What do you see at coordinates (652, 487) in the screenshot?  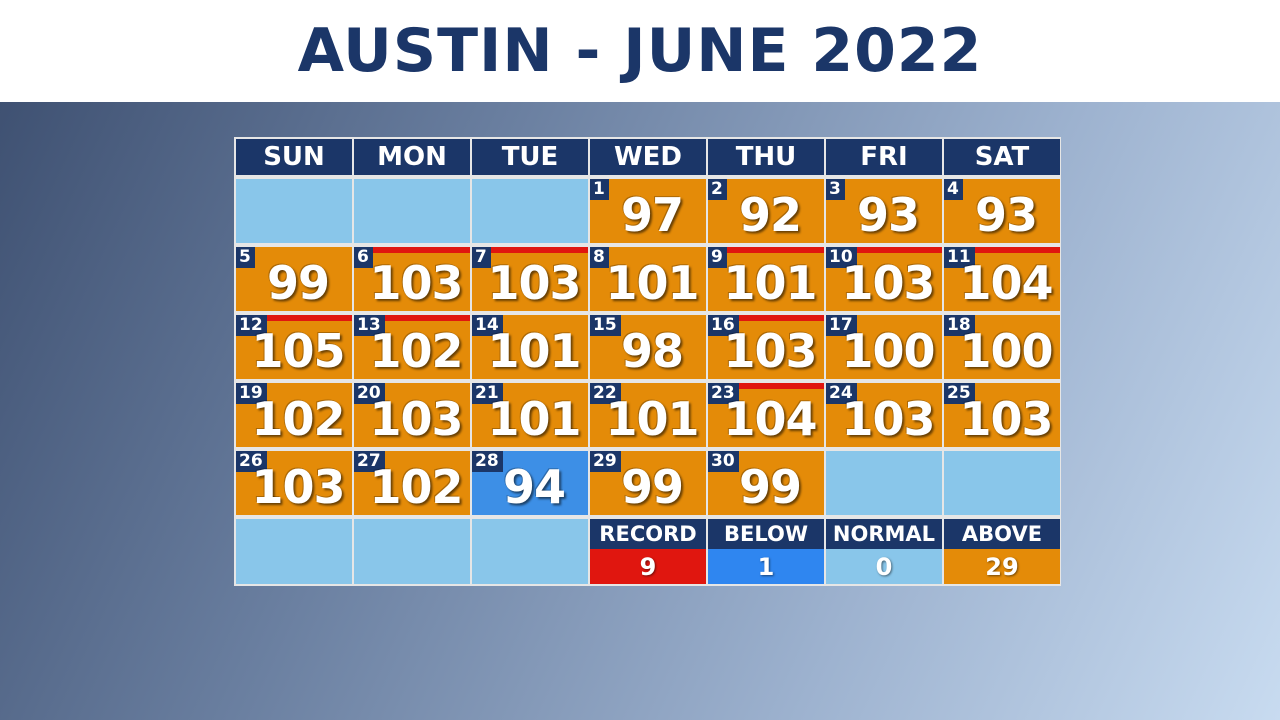 I see `high-temperature: 99` at bounding box center [652, 487].